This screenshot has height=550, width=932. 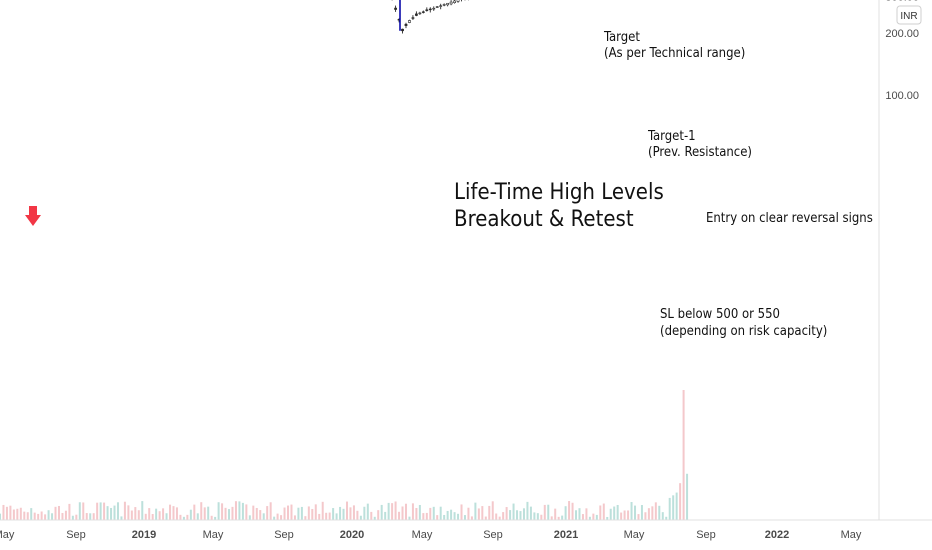 What do you see at coordinates (909, 15) in the screenshot?
I see `currency-badge: INR` at bounding box center [909, 15].